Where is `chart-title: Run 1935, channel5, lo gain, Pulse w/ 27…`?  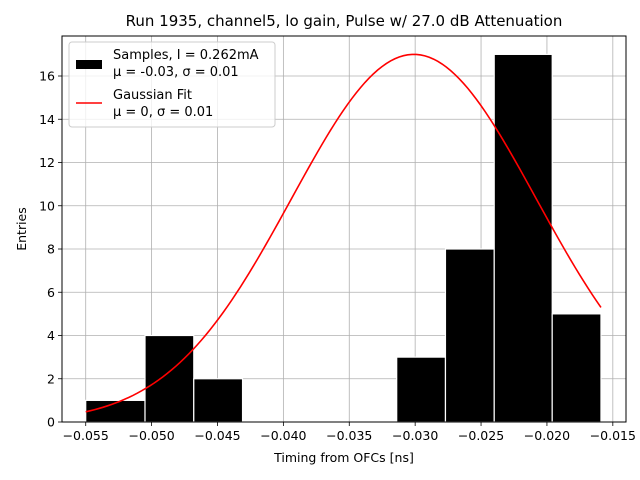 chart-title: Run 1935, channel5, lo gain, Pulse w/ 27… is located at coordinates (344, 21).